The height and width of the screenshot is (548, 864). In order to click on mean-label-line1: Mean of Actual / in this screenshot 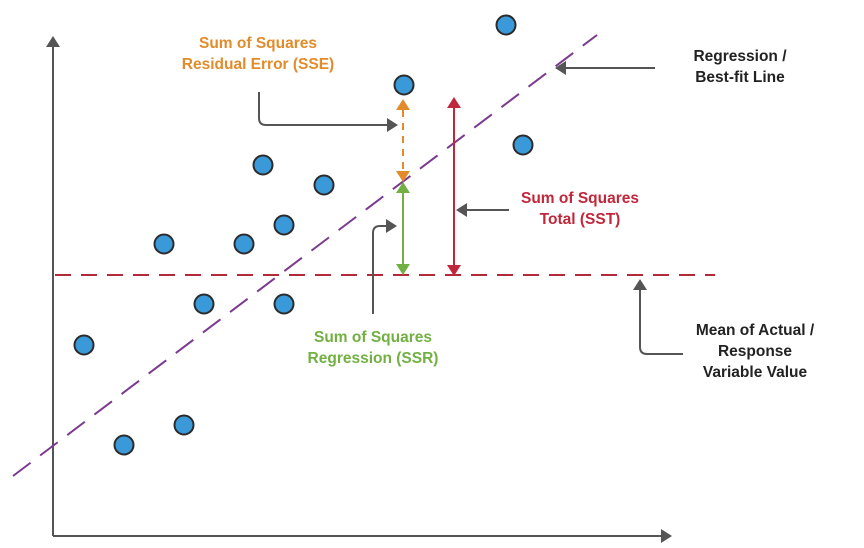, I will do `click(755, 330)`.